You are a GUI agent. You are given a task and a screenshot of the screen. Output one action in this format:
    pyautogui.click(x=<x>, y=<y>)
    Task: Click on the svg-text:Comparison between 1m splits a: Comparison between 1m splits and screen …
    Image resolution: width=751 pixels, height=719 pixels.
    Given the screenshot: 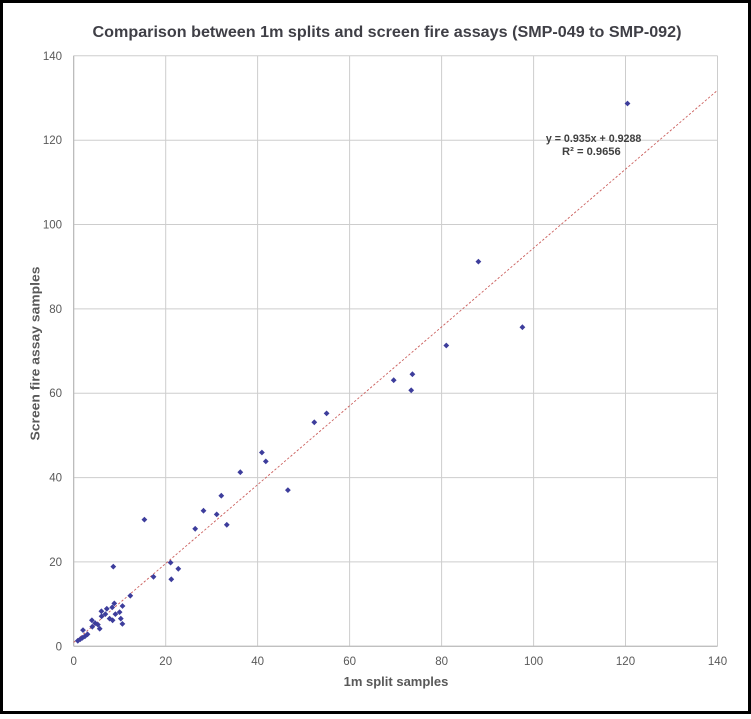 What is the action you would take?
    pyautogui.click(x=387, y=32)
    